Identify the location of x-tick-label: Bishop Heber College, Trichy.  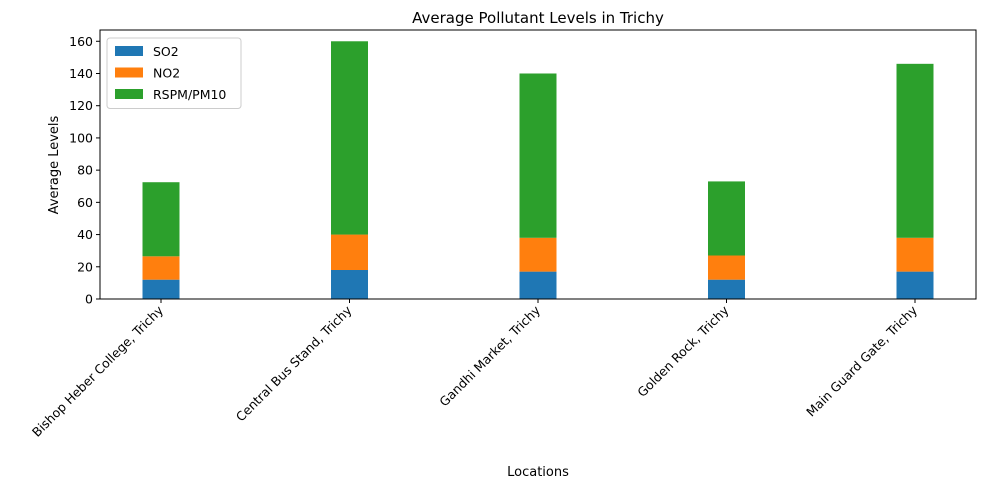
(98, 371).